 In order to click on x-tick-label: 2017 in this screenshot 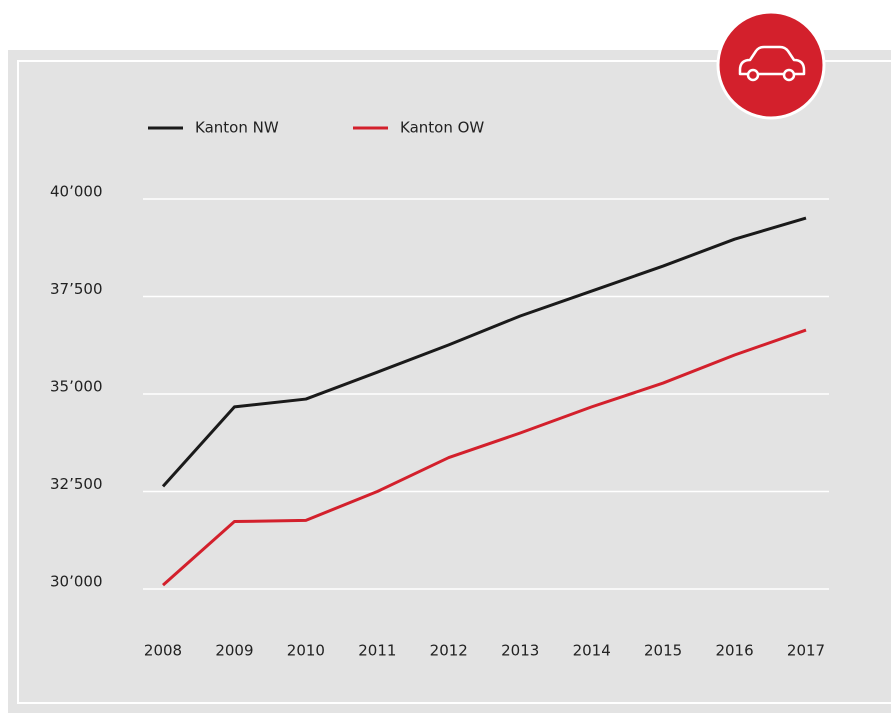, I will do `click(806, 651)`.